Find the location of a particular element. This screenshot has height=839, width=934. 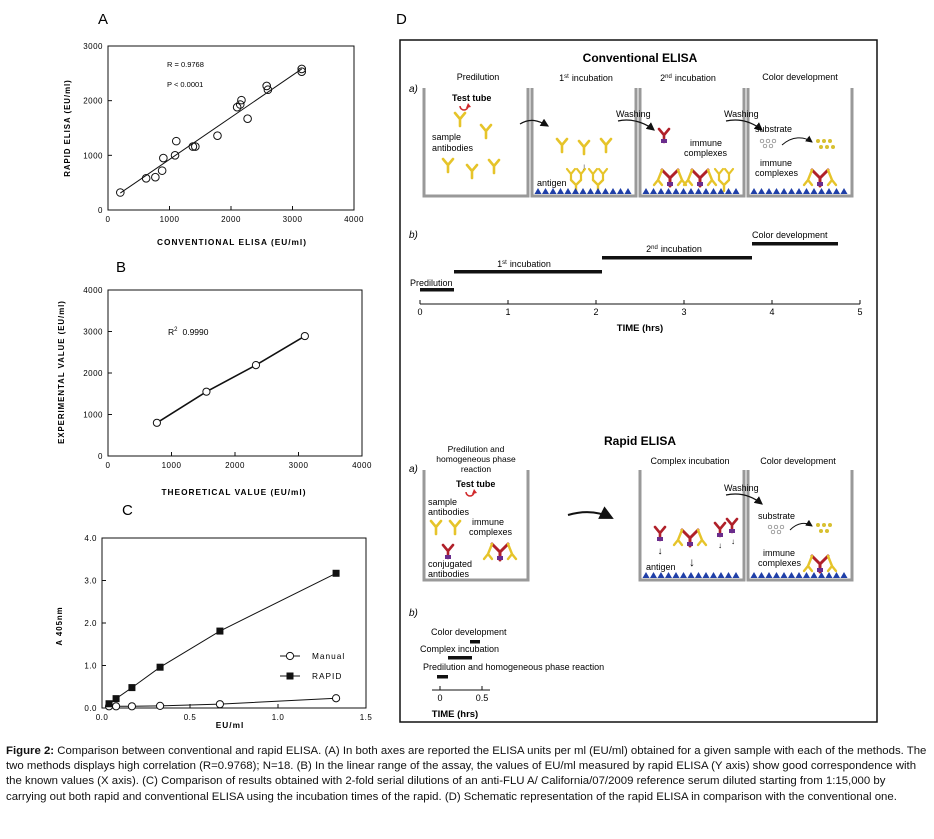

rtl-color-development: Color development is located at coordinates (469, 632).